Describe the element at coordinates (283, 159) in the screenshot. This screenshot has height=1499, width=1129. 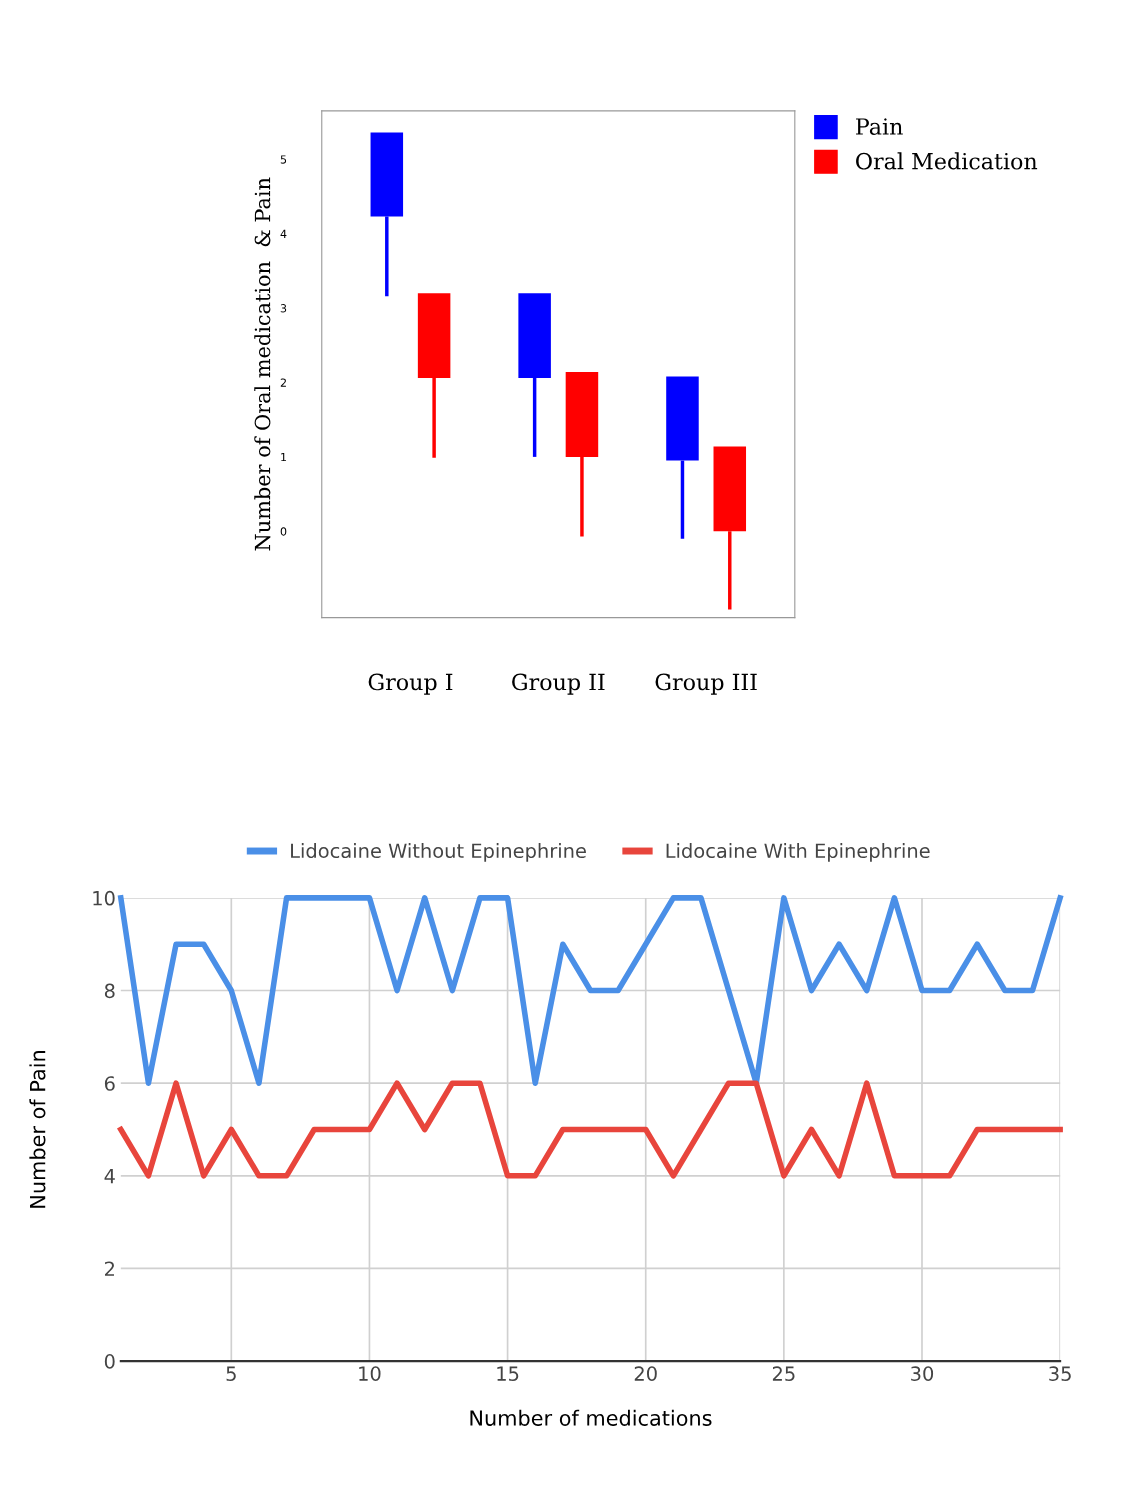
I see `y-tick-label: 5` at that location.